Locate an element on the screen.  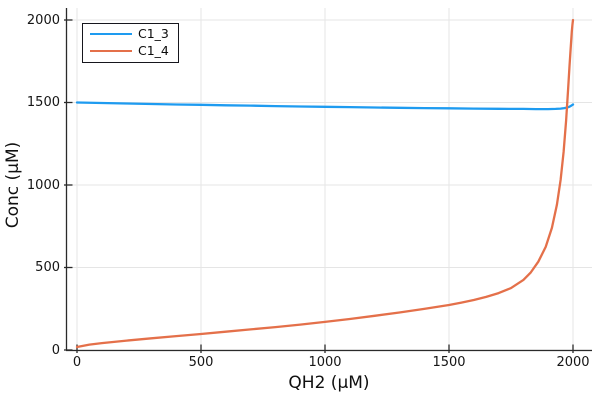
legend: C1_3 C1_4 is located at coordinates (130, 43).